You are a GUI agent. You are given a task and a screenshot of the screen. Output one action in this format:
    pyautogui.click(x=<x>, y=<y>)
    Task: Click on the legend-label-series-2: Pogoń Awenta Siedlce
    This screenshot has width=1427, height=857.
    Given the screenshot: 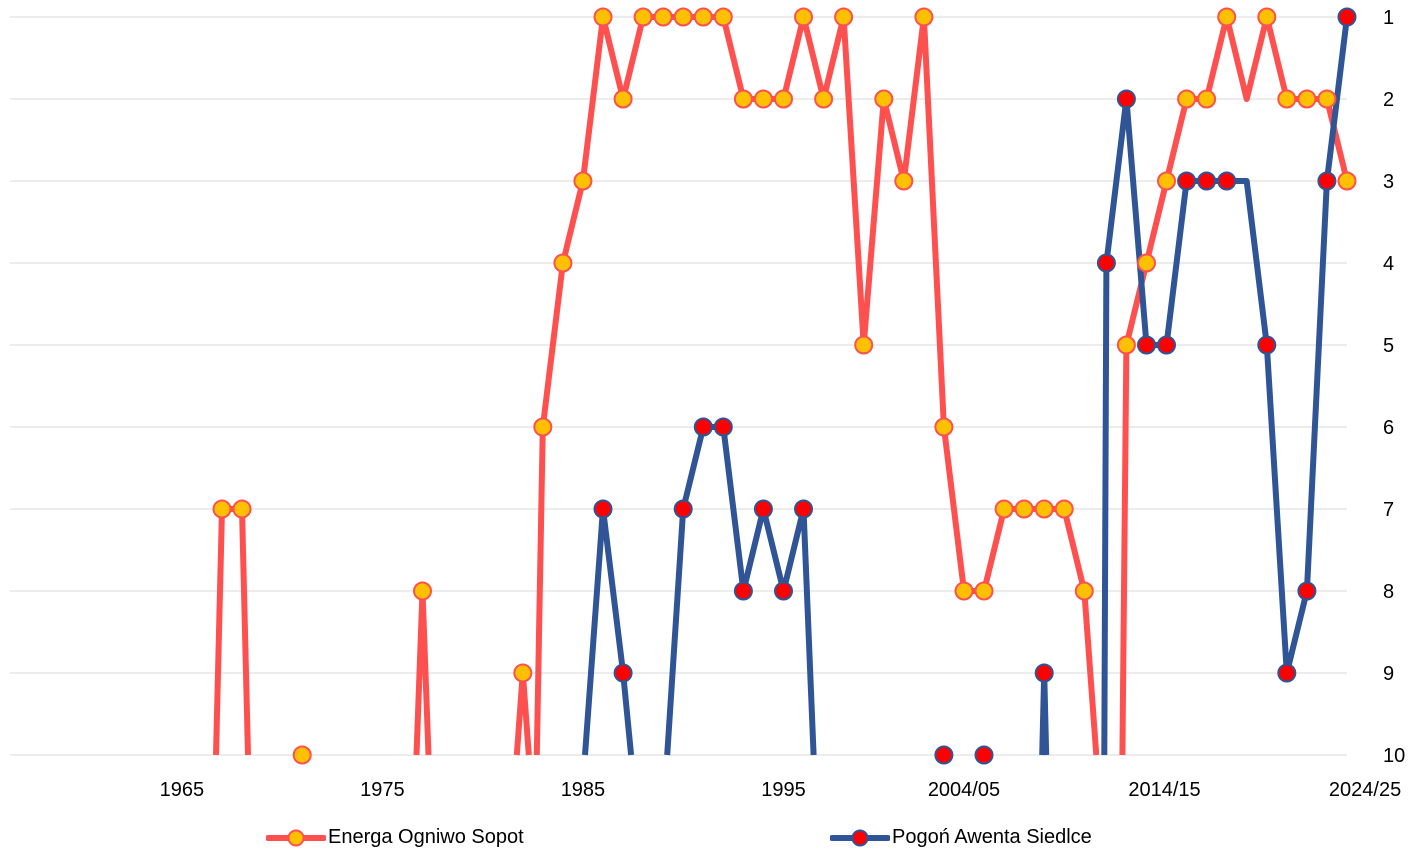 What is the action you would take?
    pyautogui.click(x=992, y=837)
    